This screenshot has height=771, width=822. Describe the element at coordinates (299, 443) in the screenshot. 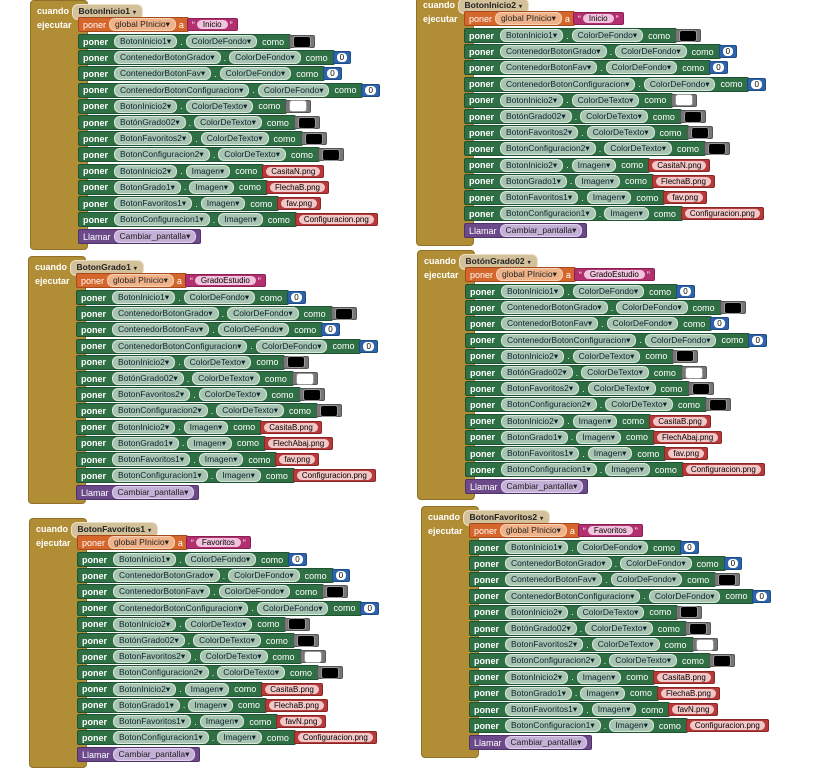

I see `text-value: FlechAbaj.png` at that location.